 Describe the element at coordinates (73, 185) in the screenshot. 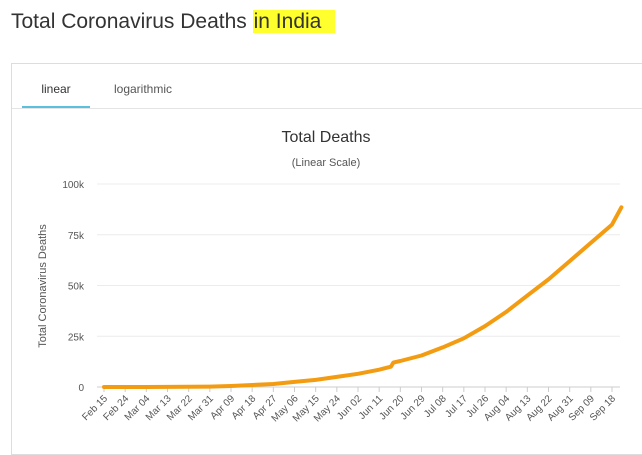

I see `y-tick-label: 100k` at that location.